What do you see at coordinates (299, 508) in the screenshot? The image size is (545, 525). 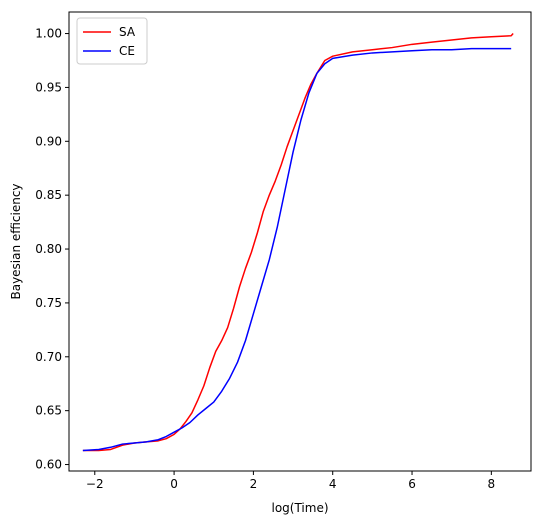 I see `x-axis-label: log(Time)` at bounding box center [299, 508].